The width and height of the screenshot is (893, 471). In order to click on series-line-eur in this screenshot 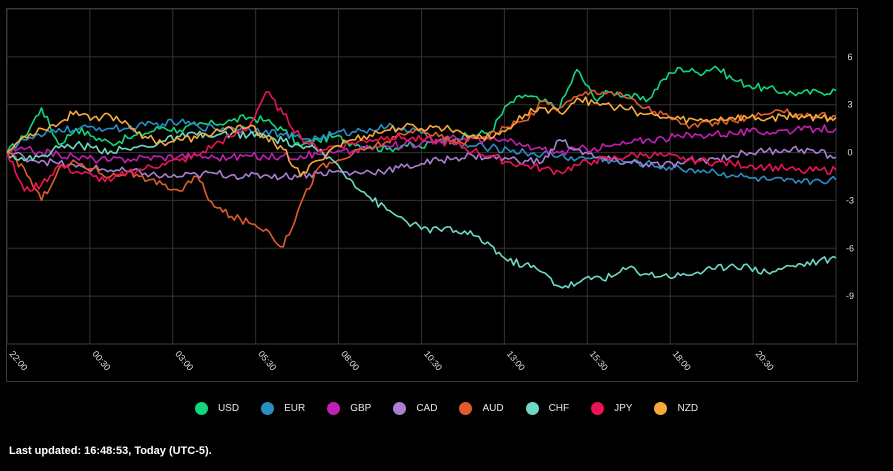, I will do `click(422, 152)`.